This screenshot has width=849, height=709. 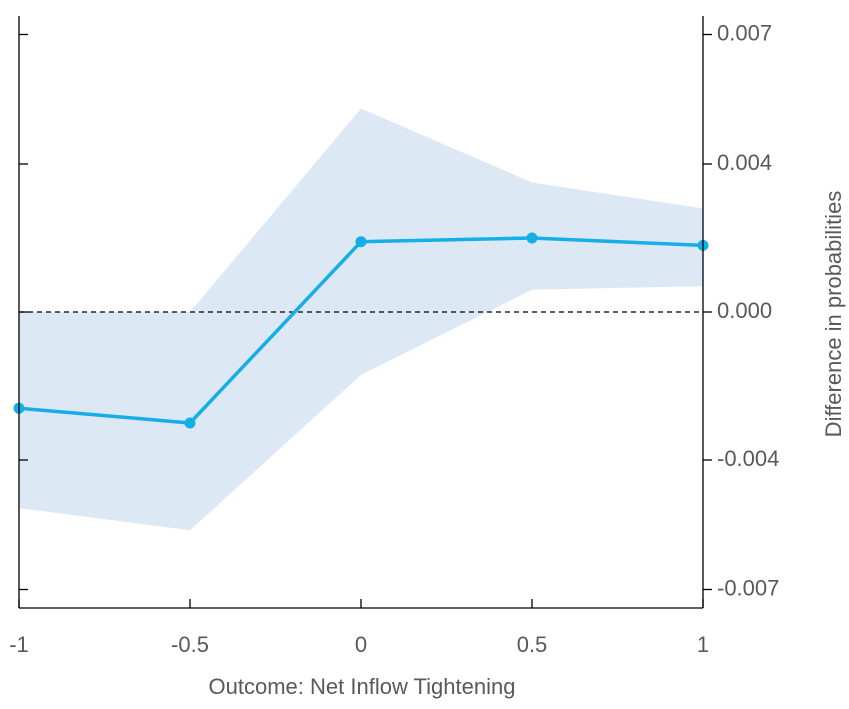 What do you see at coordinates (703, 644) in the screenshot?
I see `x-tick-label: 1` at bounding box center [703, 644].